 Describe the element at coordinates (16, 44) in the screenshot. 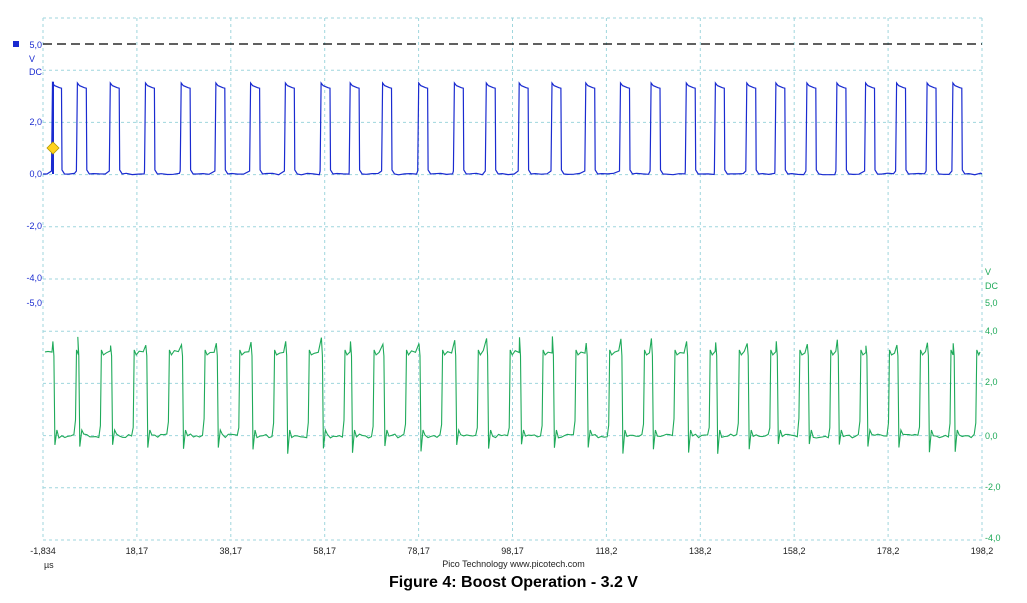

I see `channel-a-indicator-icon` at that location.